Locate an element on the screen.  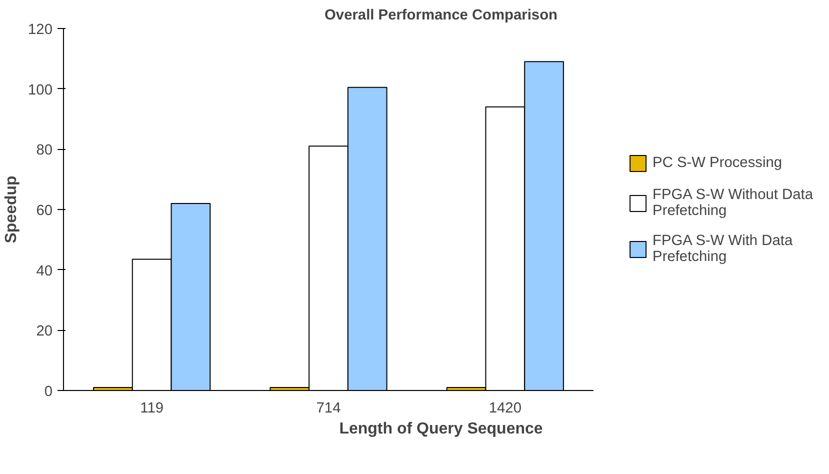
y-tick-label: 0 is located at coordinates (48, 392).